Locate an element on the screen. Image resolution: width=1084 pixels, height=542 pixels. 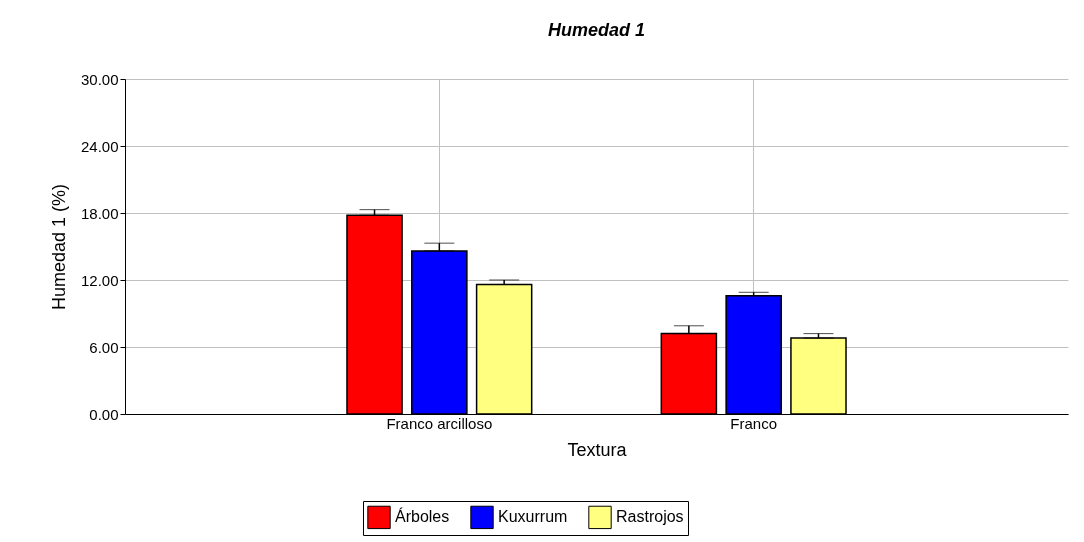
y-tick-label: 24.00 is located at coordinates (99, 146).